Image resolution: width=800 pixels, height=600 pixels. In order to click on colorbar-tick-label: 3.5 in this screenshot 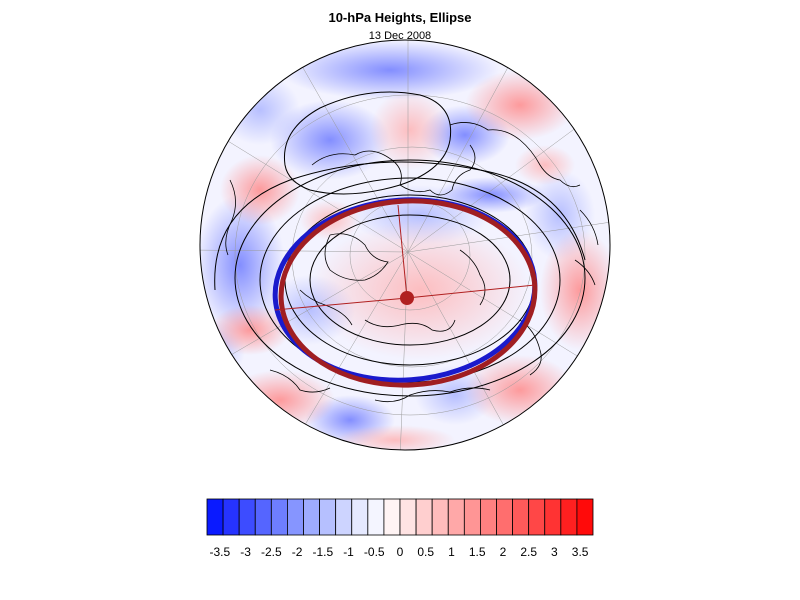, I will do `click(580, 552)`.